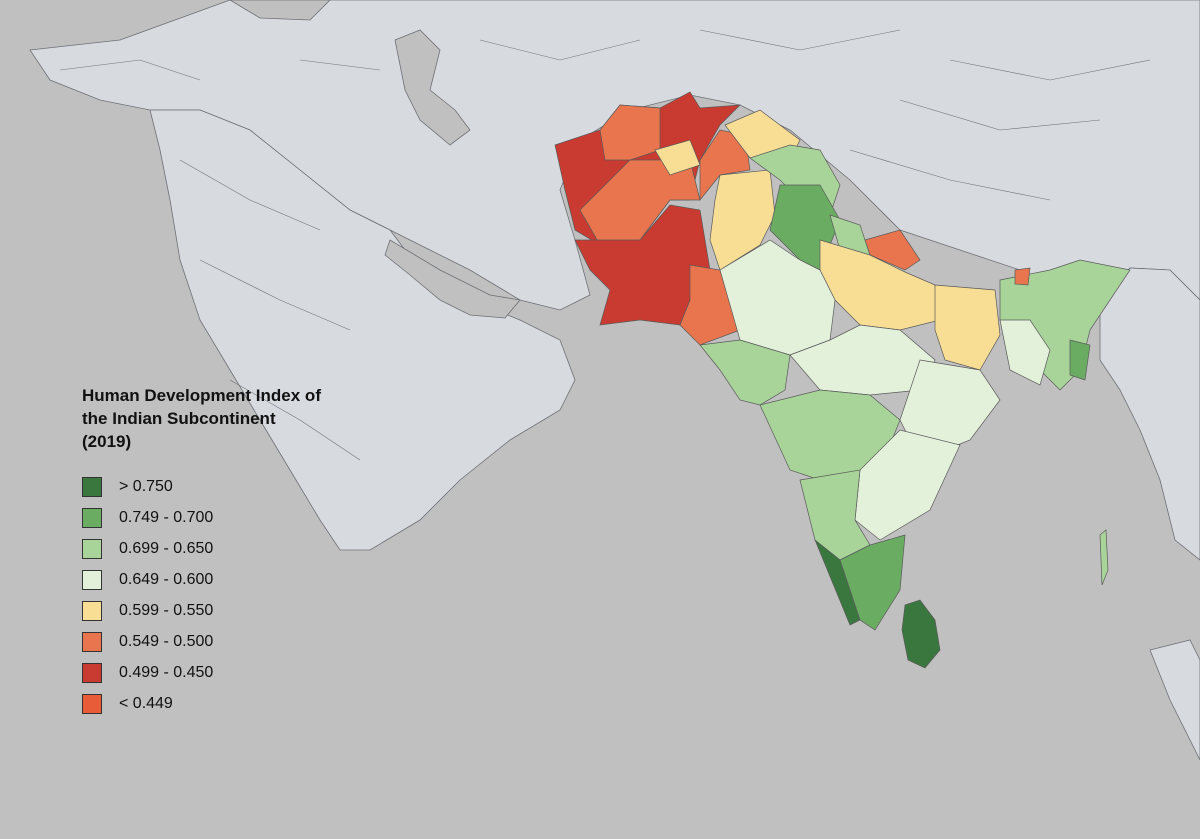 This screenshot has width=1200, height=839. What do you see at coordinates (742, 220) in the screenshot?
I see `region-punjab-pk` at bounding box center [742, 220].